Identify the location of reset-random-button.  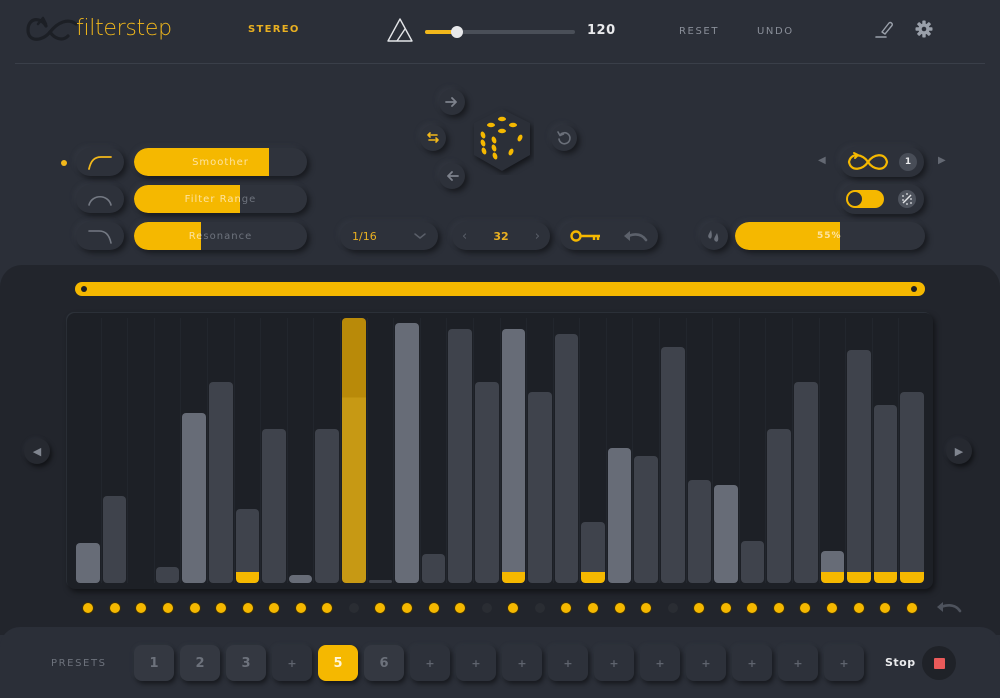
(564, 138).